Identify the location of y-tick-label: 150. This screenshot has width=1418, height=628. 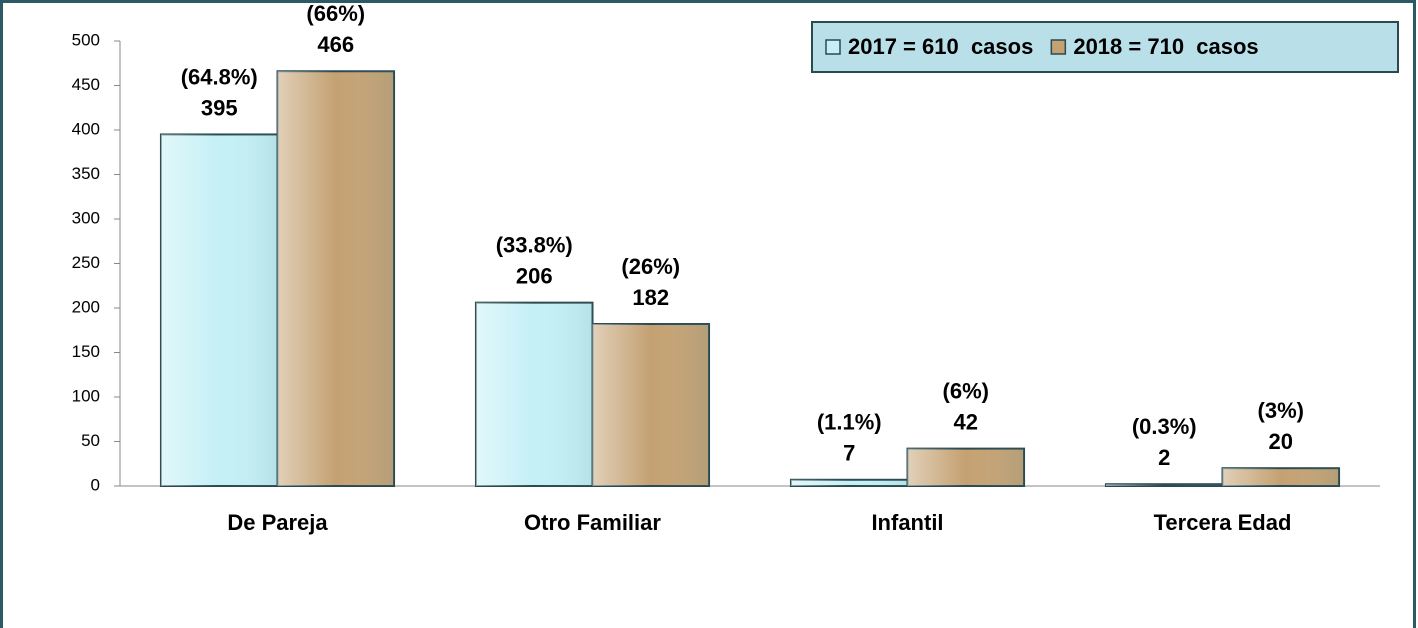
(86, 351).